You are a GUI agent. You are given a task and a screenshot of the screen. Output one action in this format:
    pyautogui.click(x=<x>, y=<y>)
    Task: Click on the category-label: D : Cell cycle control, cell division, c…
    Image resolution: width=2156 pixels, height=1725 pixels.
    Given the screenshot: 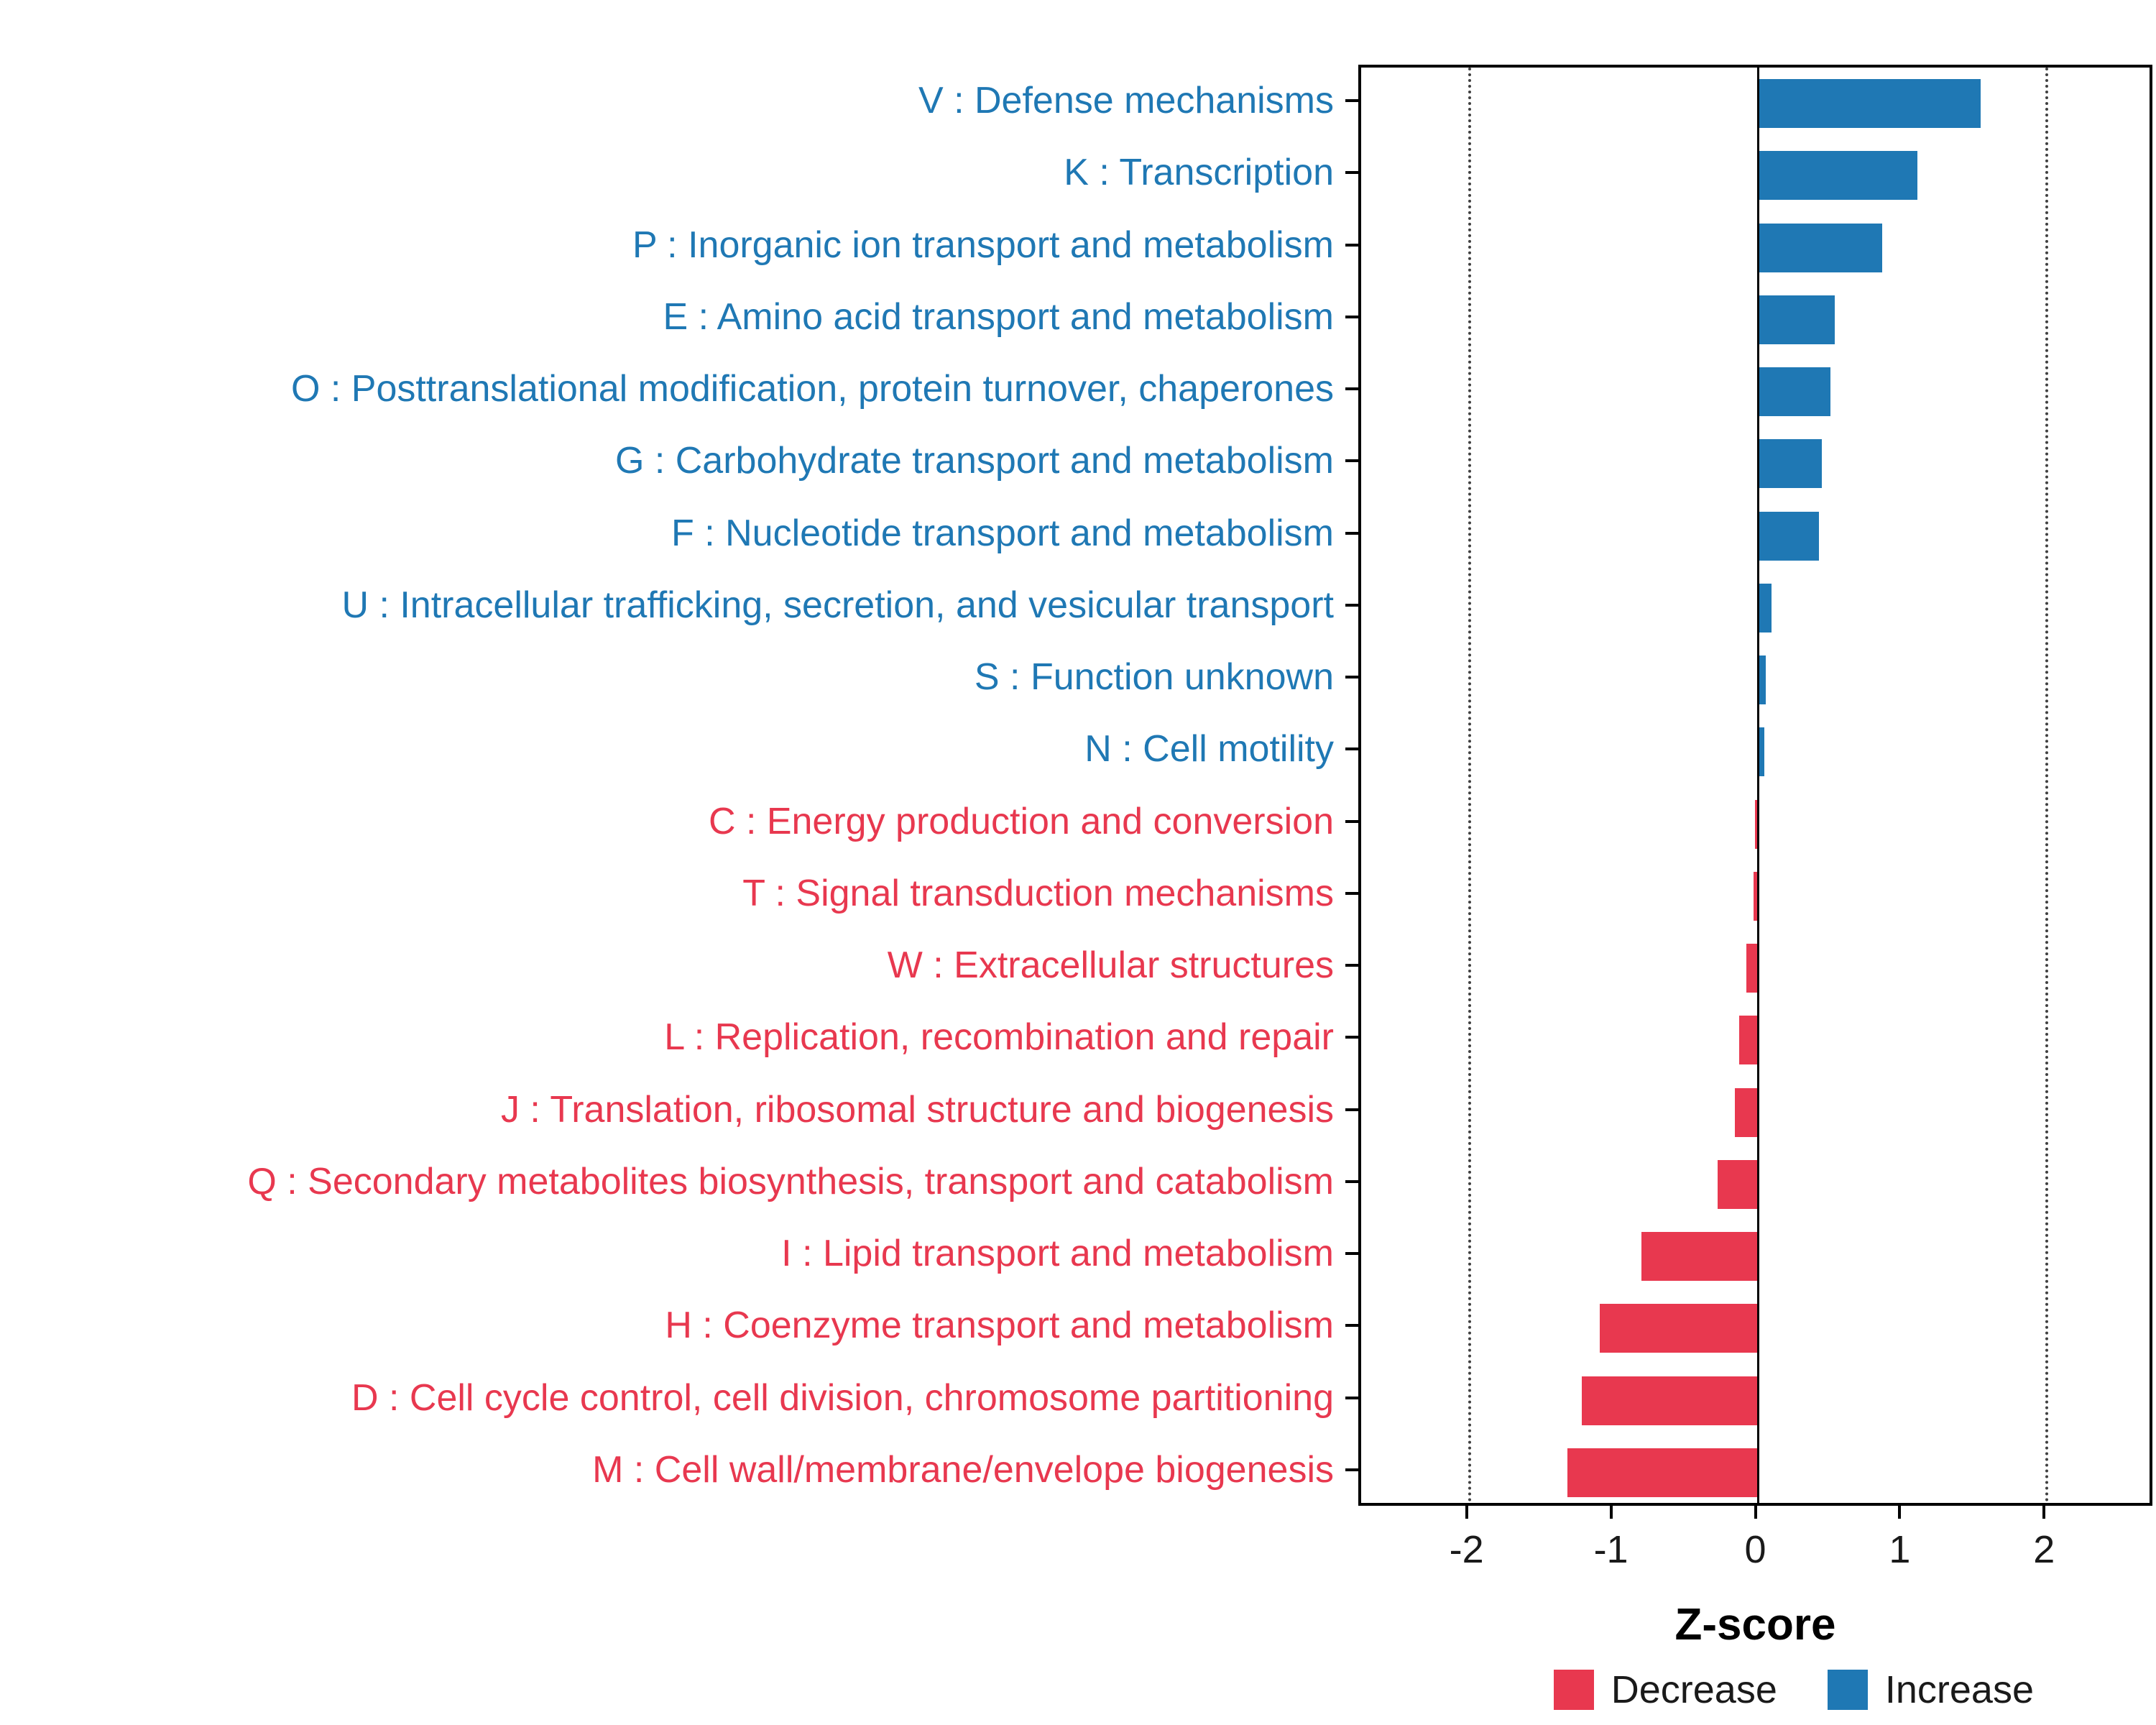 What is the action you would take?
    pyautogui.click(x=842, y=1397)
    